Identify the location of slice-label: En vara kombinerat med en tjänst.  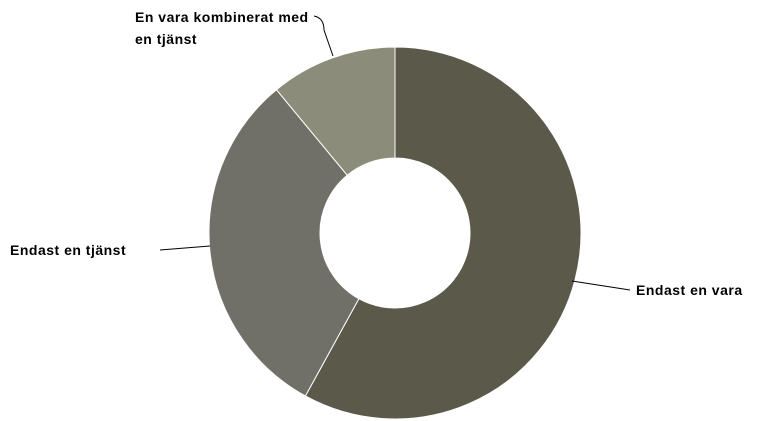
(222, 28).